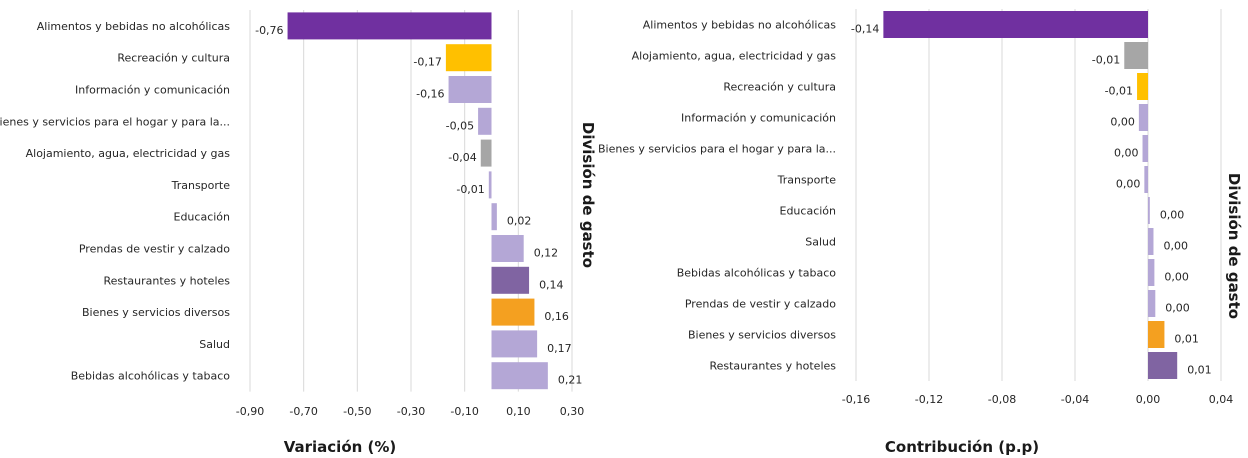 This screenshot has width=1248, height=458. I want to click on chart1-data-label: -0,76, so click(269, 30).